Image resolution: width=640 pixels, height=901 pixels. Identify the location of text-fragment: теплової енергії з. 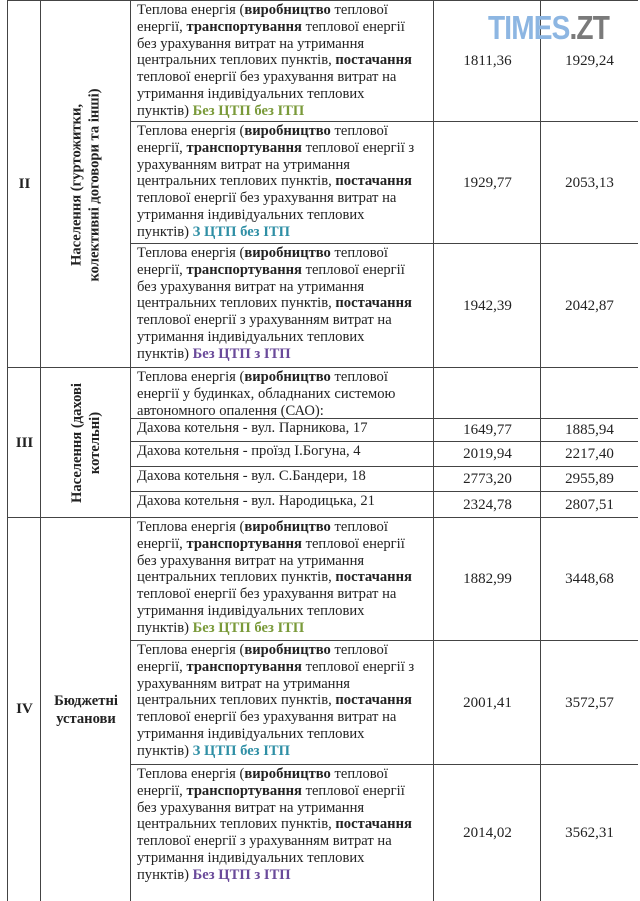
(358, 666).